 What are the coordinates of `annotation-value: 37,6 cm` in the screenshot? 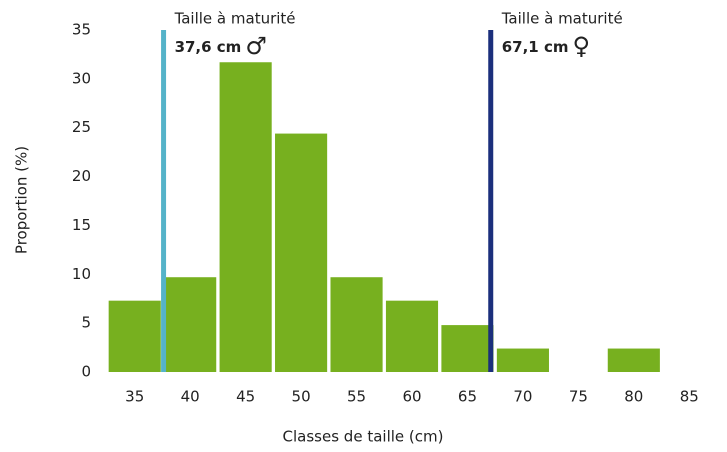 It's located at (208, 47).